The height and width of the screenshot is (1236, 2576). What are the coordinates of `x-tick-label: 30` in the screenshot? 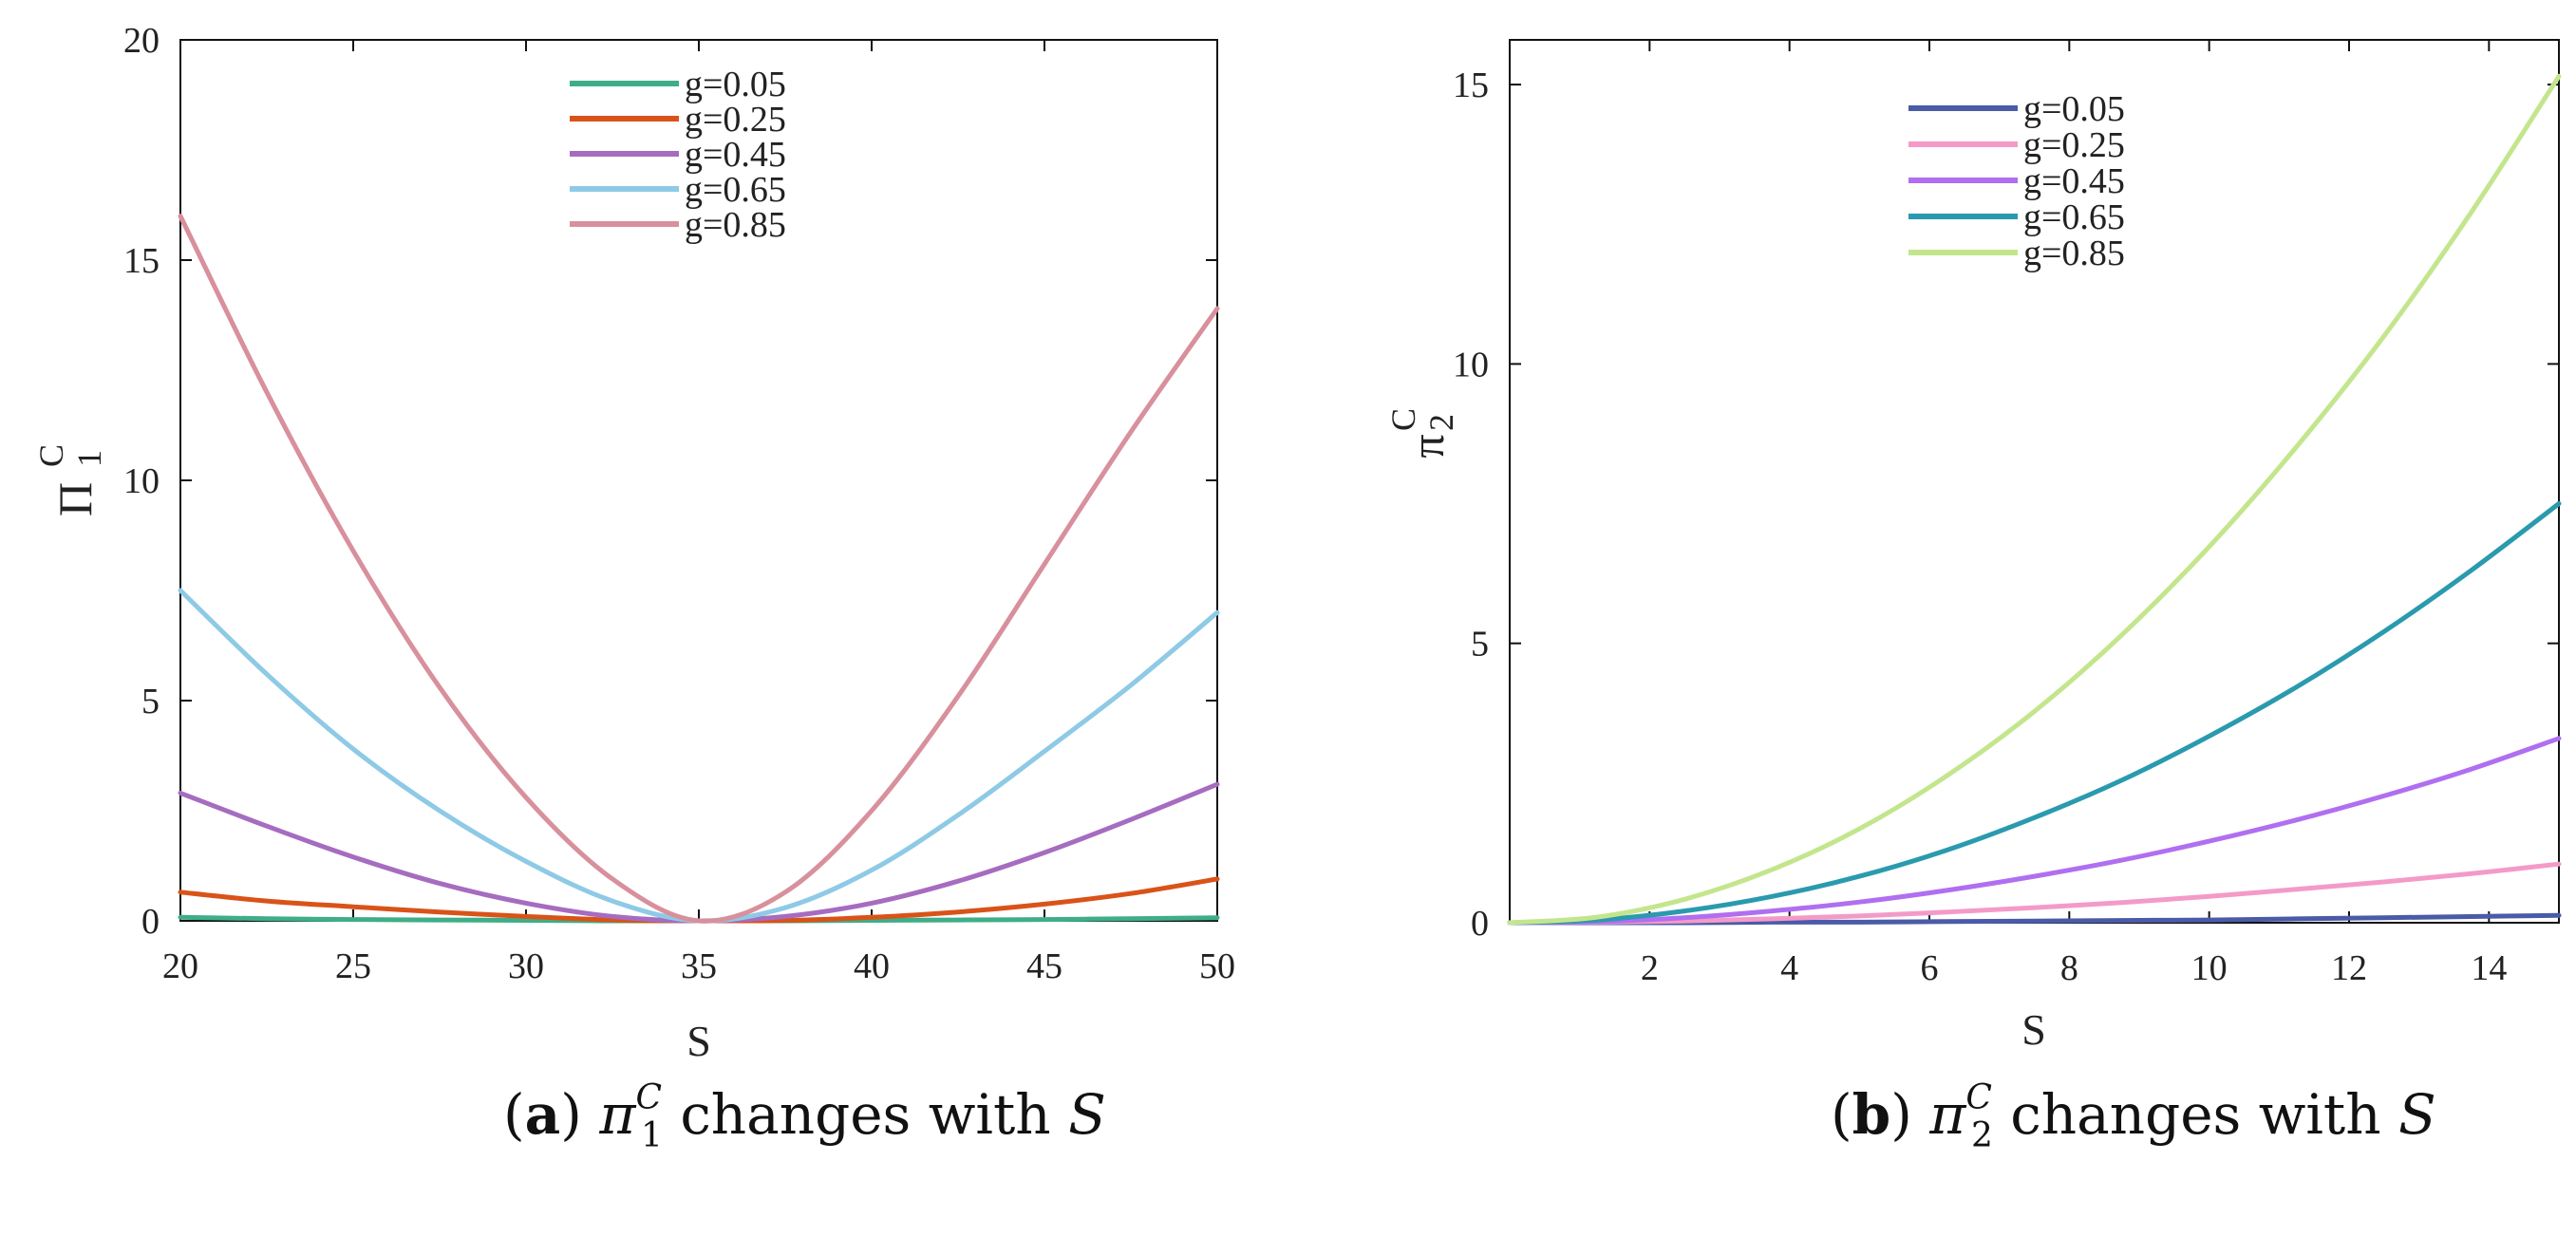 It's located at (526, 966).